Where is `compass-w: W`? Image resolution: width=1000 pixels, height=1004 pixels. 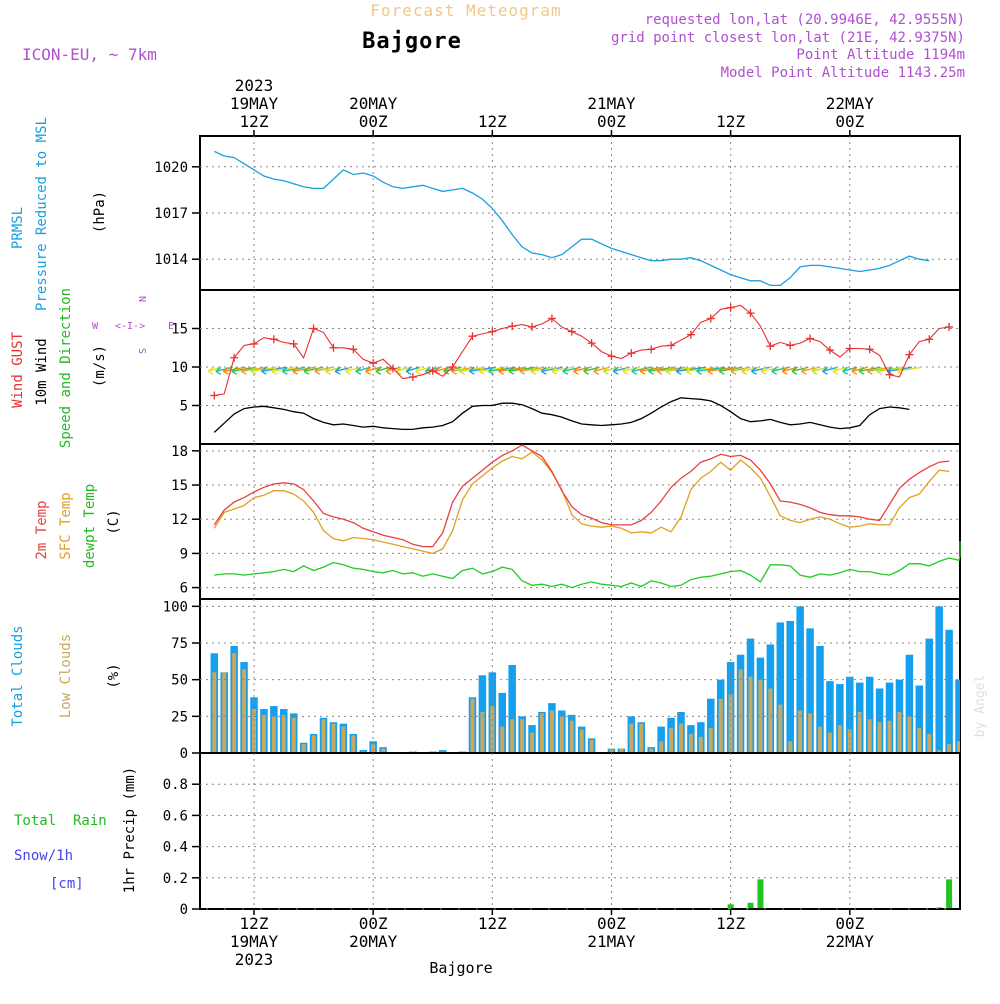 compass-w: W is located at coordinates (95, 326).